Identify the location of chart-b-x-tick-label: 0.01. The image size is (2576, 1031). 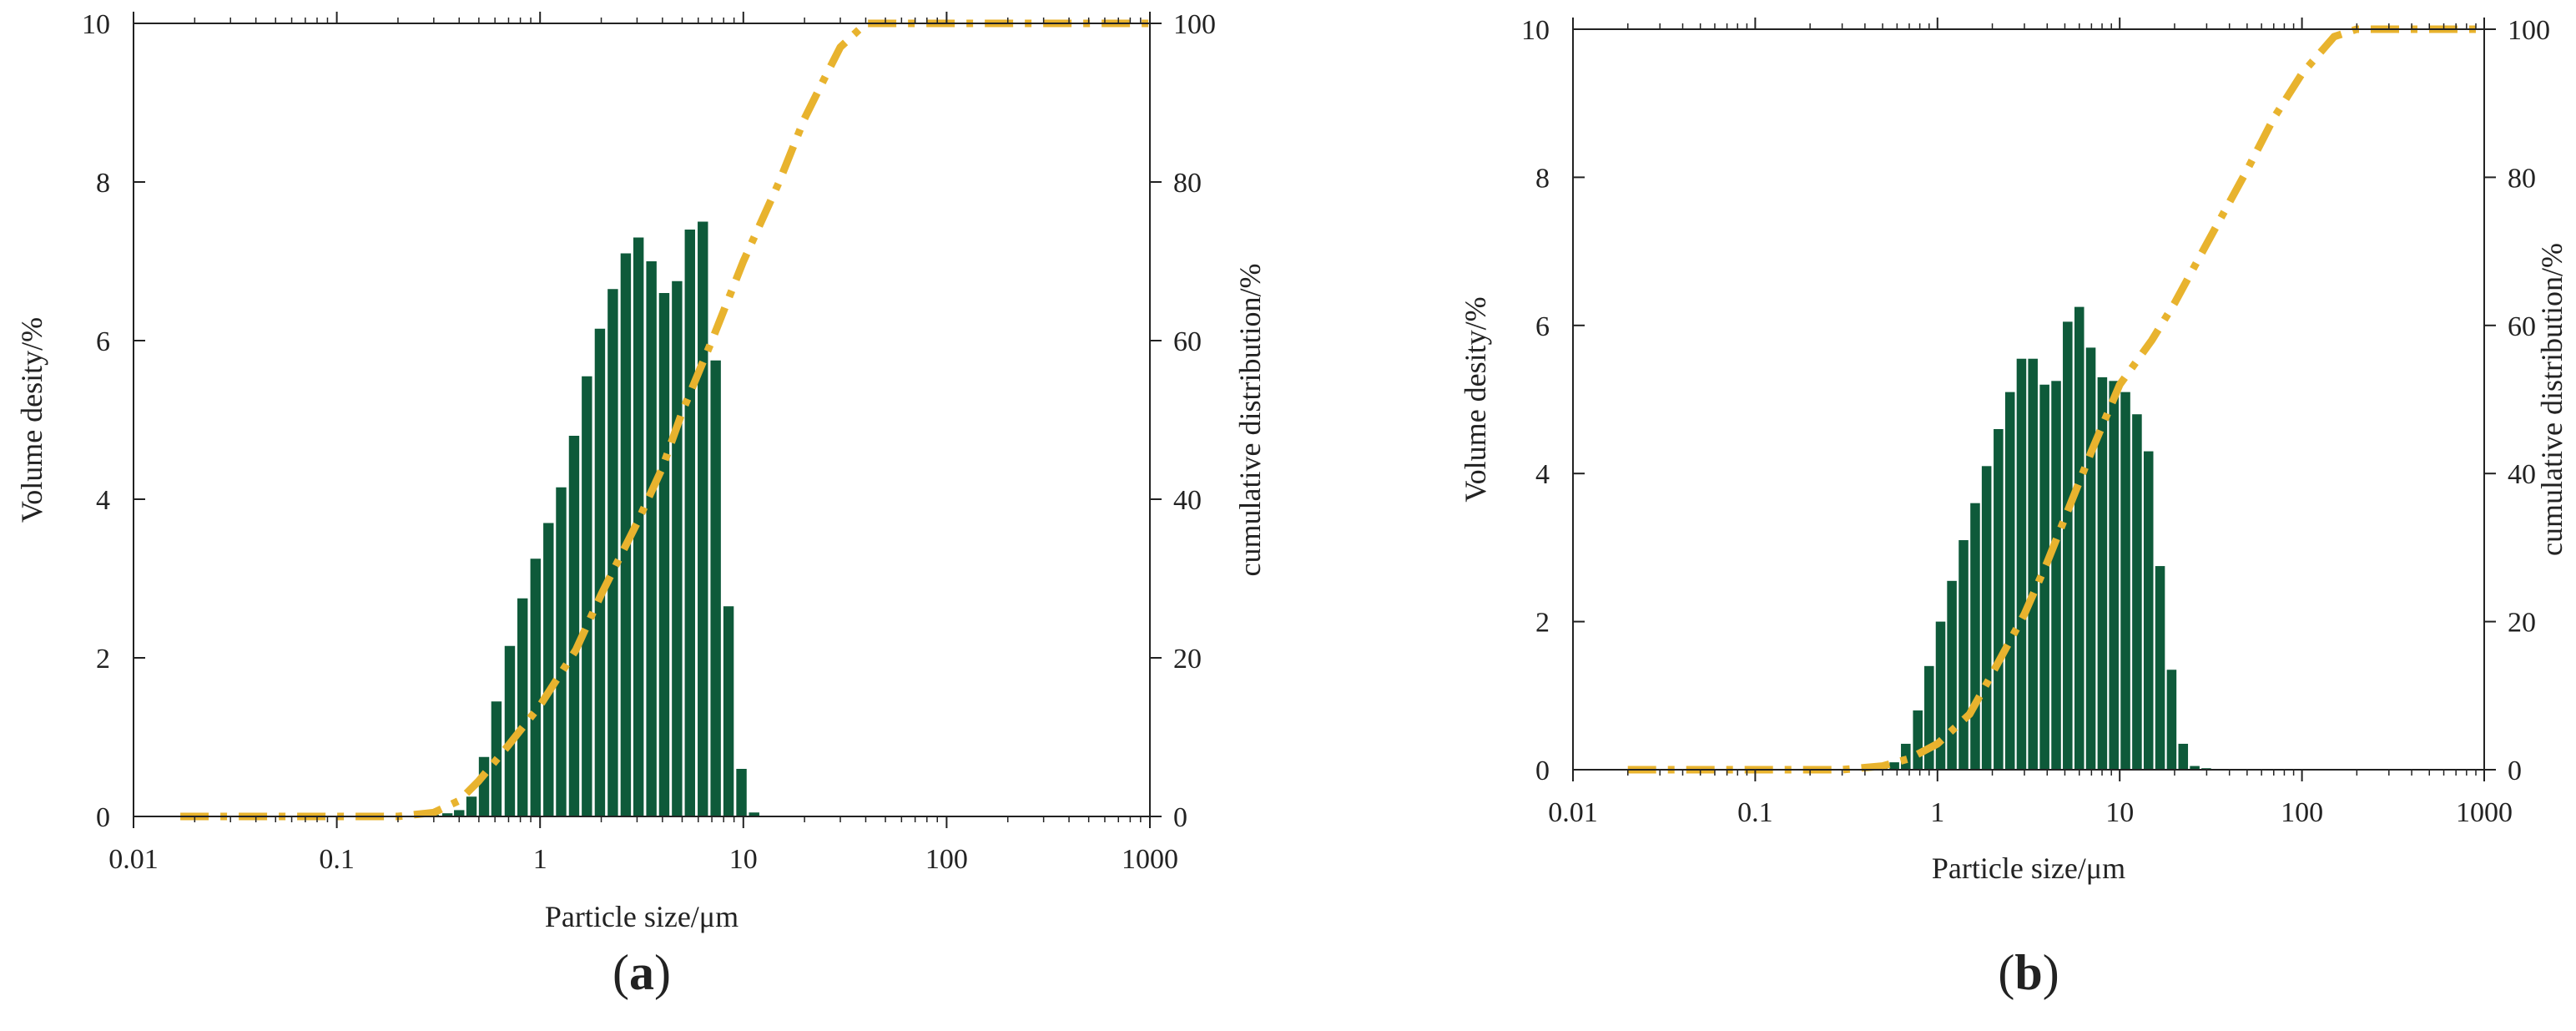
(1573, 812).